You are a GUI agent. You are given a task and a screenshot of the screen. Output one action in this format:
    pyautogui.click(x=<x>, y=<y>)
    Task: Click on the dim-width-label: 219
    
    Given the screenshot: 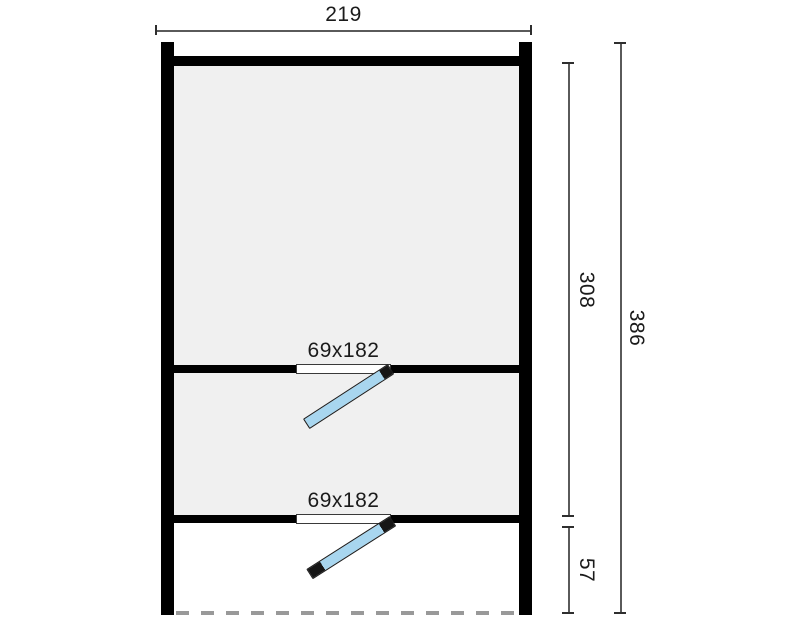 What is the action you would take?
    pyautogui.click(x=343, y=14)
    